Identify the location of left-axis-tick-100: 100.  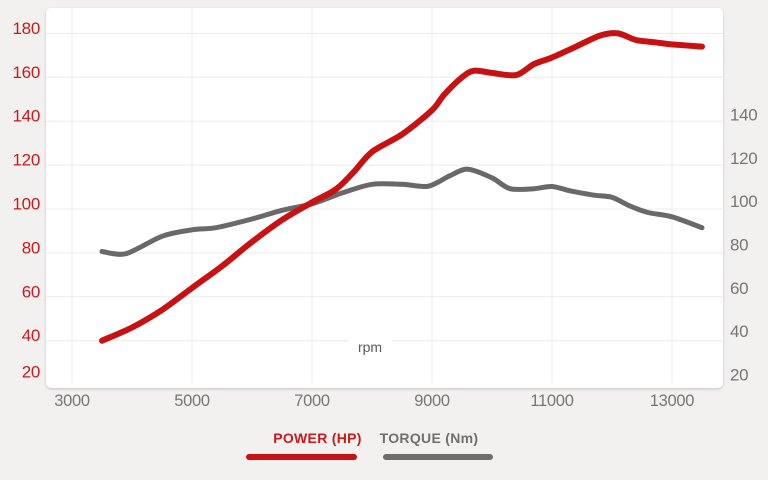
(26, 204).